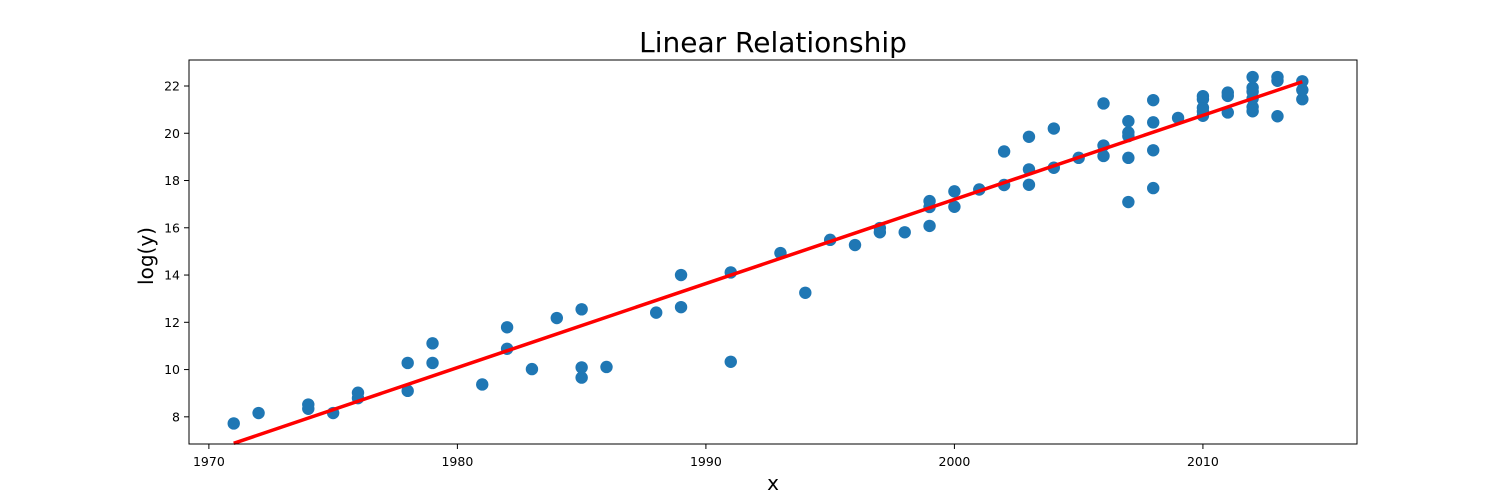 The image size is (1508, 504). Describe the element at coordinates (146, 256) in the screenshot. I see `y-axis-label: log(y)` at that location.